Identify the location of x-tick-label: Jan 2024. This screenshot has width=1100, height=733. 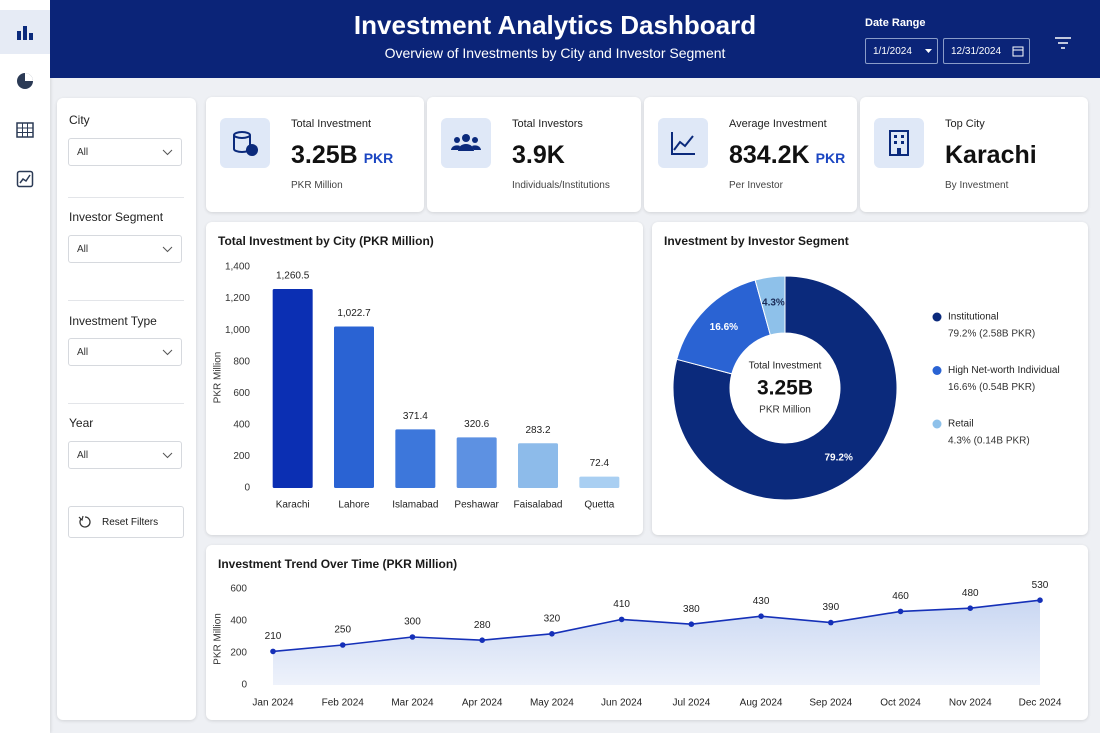
(273, 703).